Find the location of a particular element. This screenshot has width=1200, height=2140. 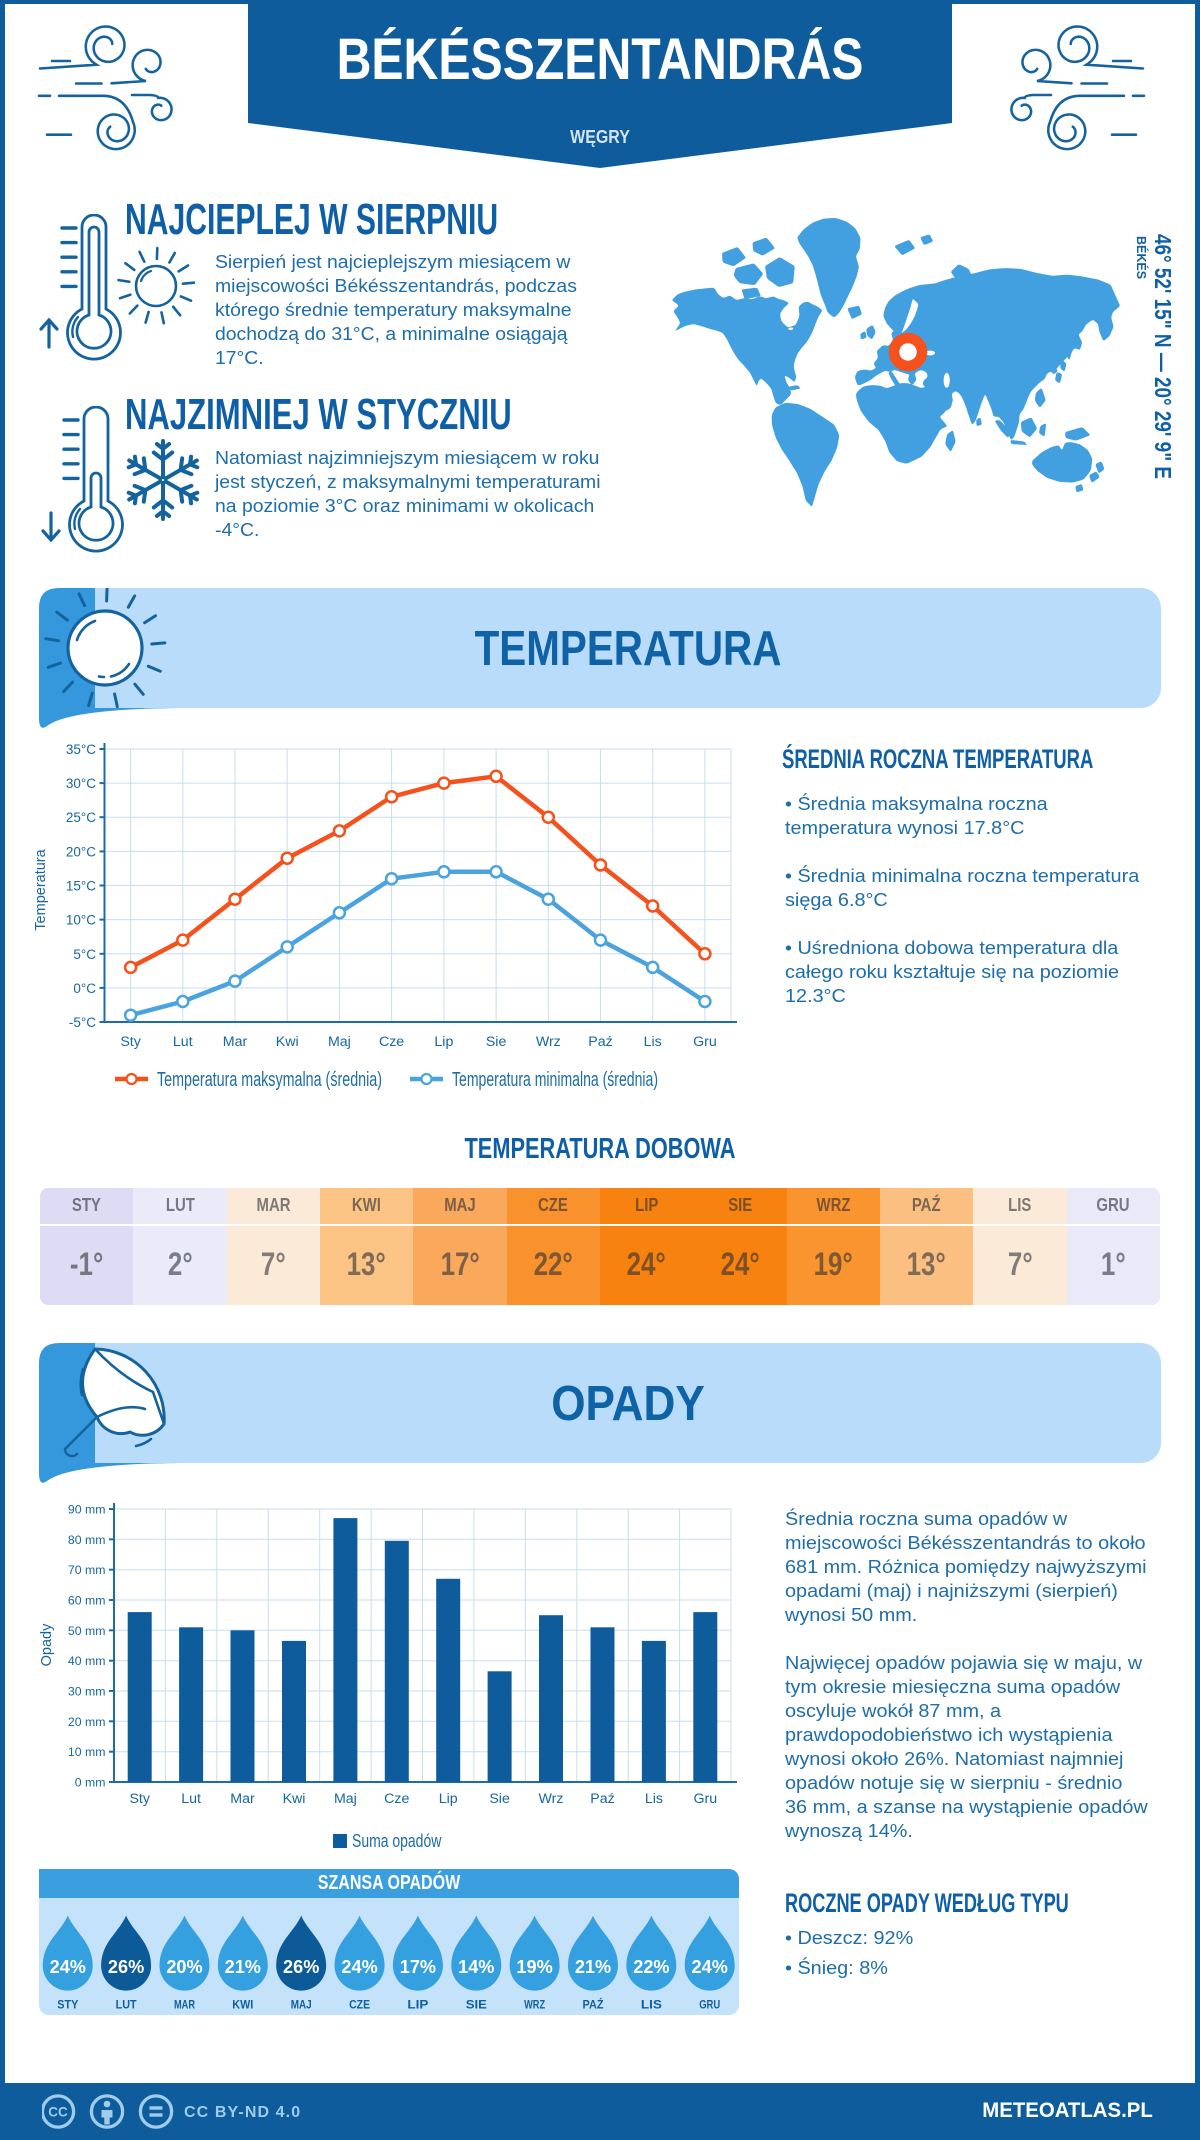

svg-text: MAR is located at coordinates (184, 2005).